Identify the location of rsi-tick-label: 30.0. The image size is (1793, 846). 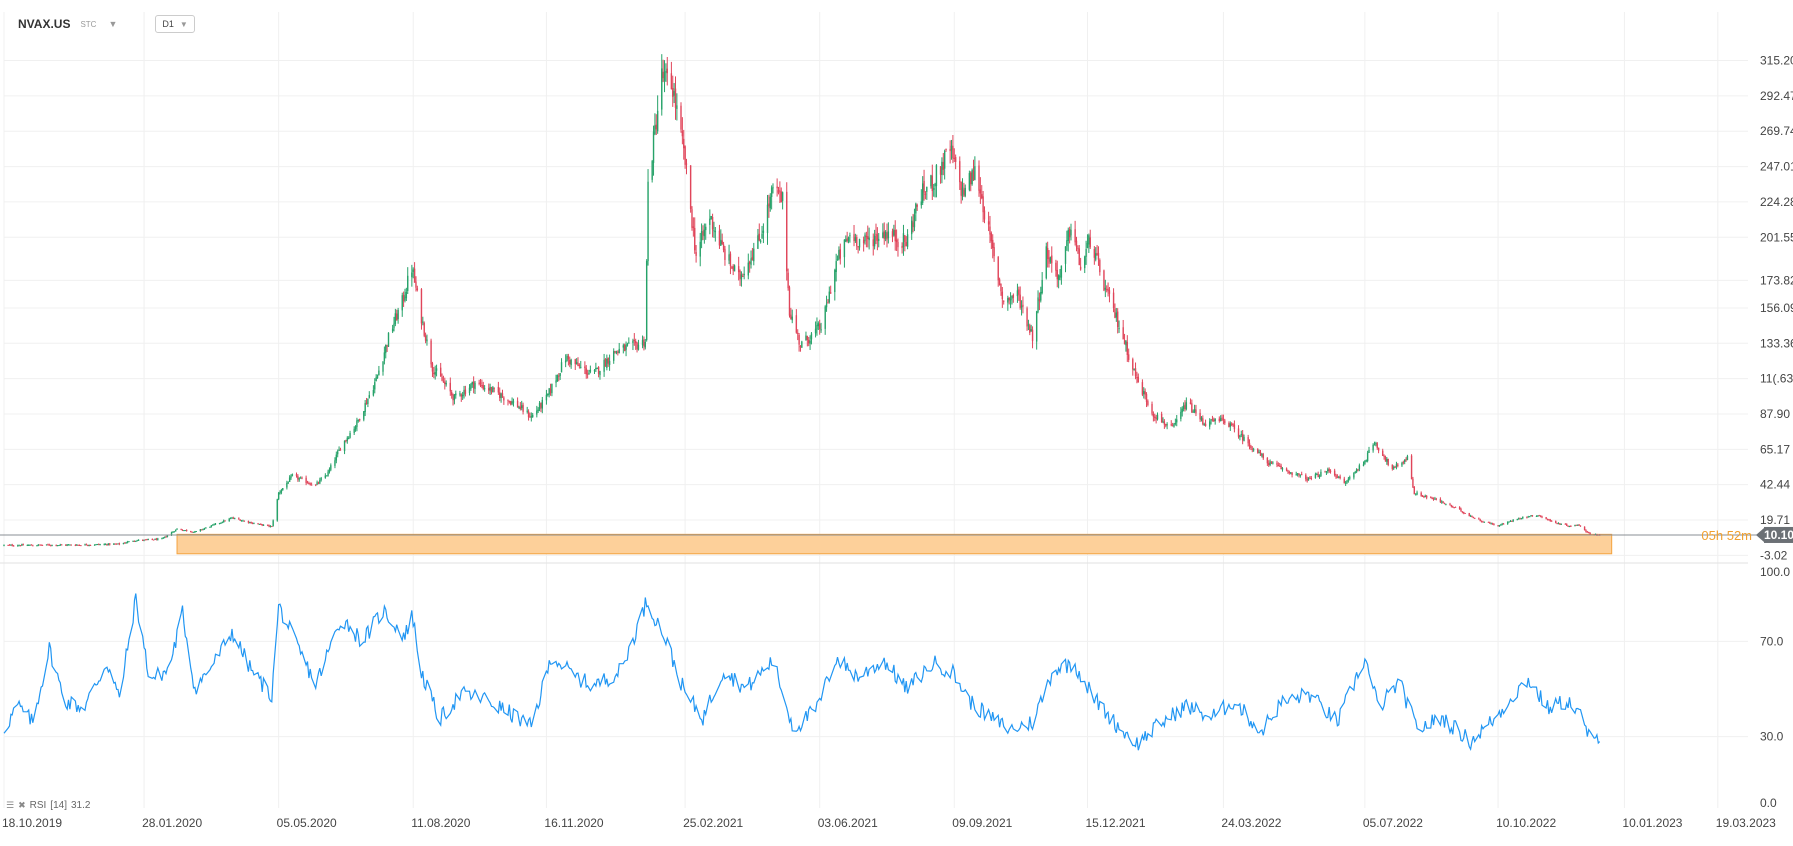
(1772, 737).